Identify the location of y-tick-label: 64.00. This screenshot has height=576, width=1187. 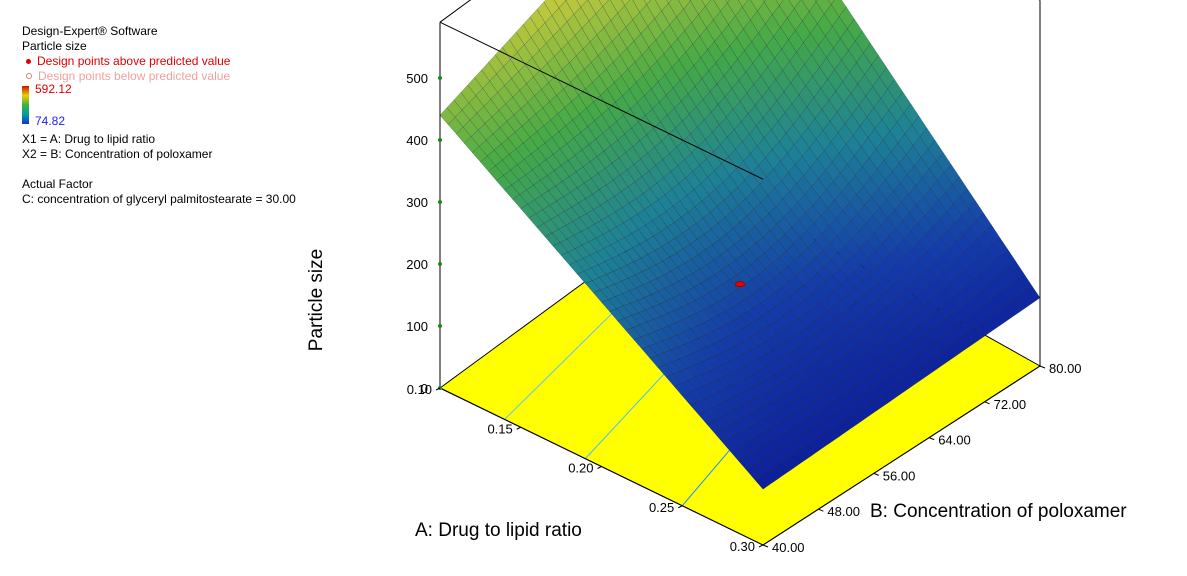
(954, 440).